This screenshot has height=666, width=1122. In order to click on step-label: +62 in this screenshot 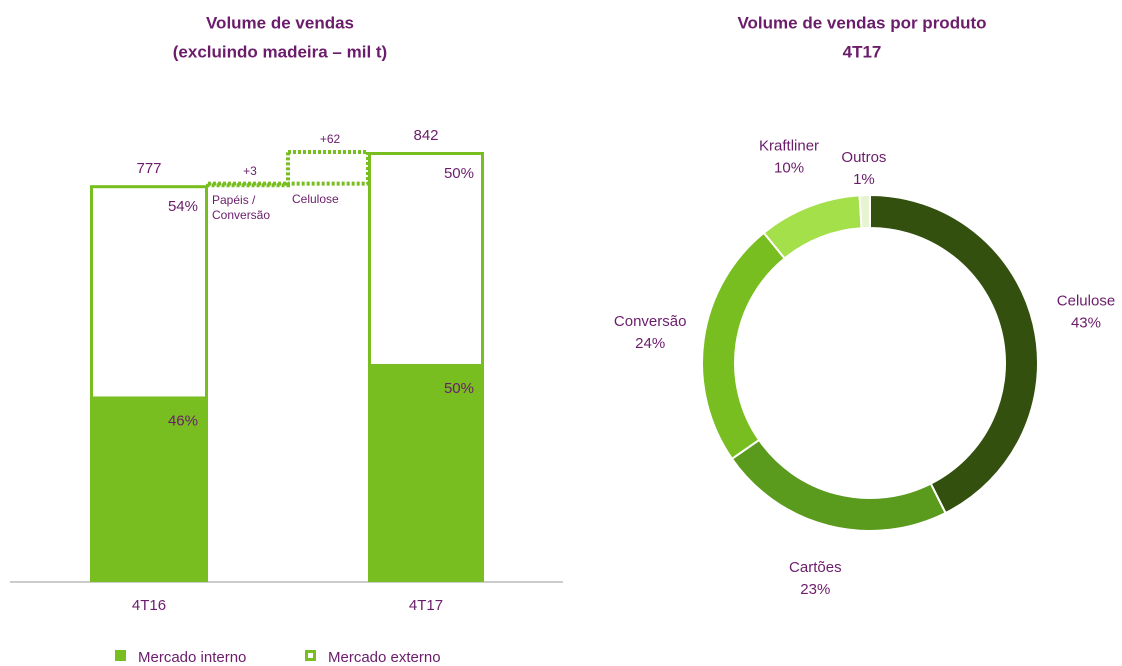, I will do `click(330, 139)`.